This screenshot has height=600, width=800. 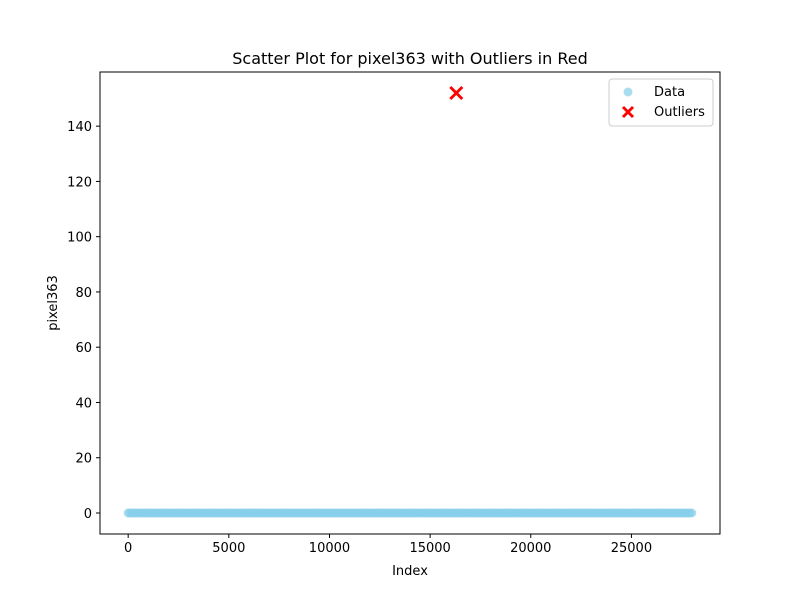 I want to click on x-axis-label: Index, so click(x=410, y=571).